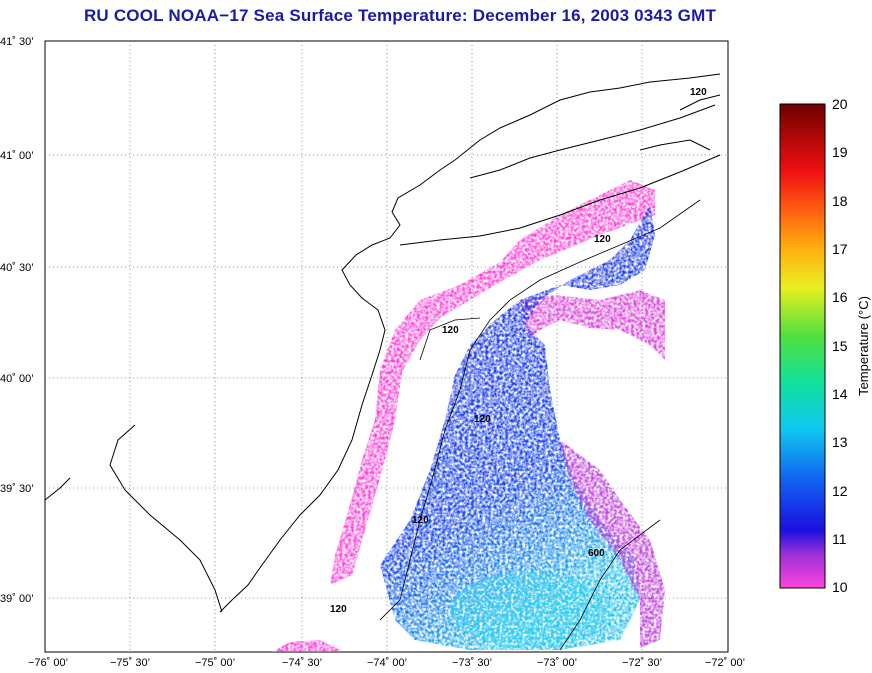 This screenshot has height=673, width=872. What do you see at coordinates (302, 663) in the screenshot?
I see `lon-label: −74˚ 30’` at bounding box center [302, 663].